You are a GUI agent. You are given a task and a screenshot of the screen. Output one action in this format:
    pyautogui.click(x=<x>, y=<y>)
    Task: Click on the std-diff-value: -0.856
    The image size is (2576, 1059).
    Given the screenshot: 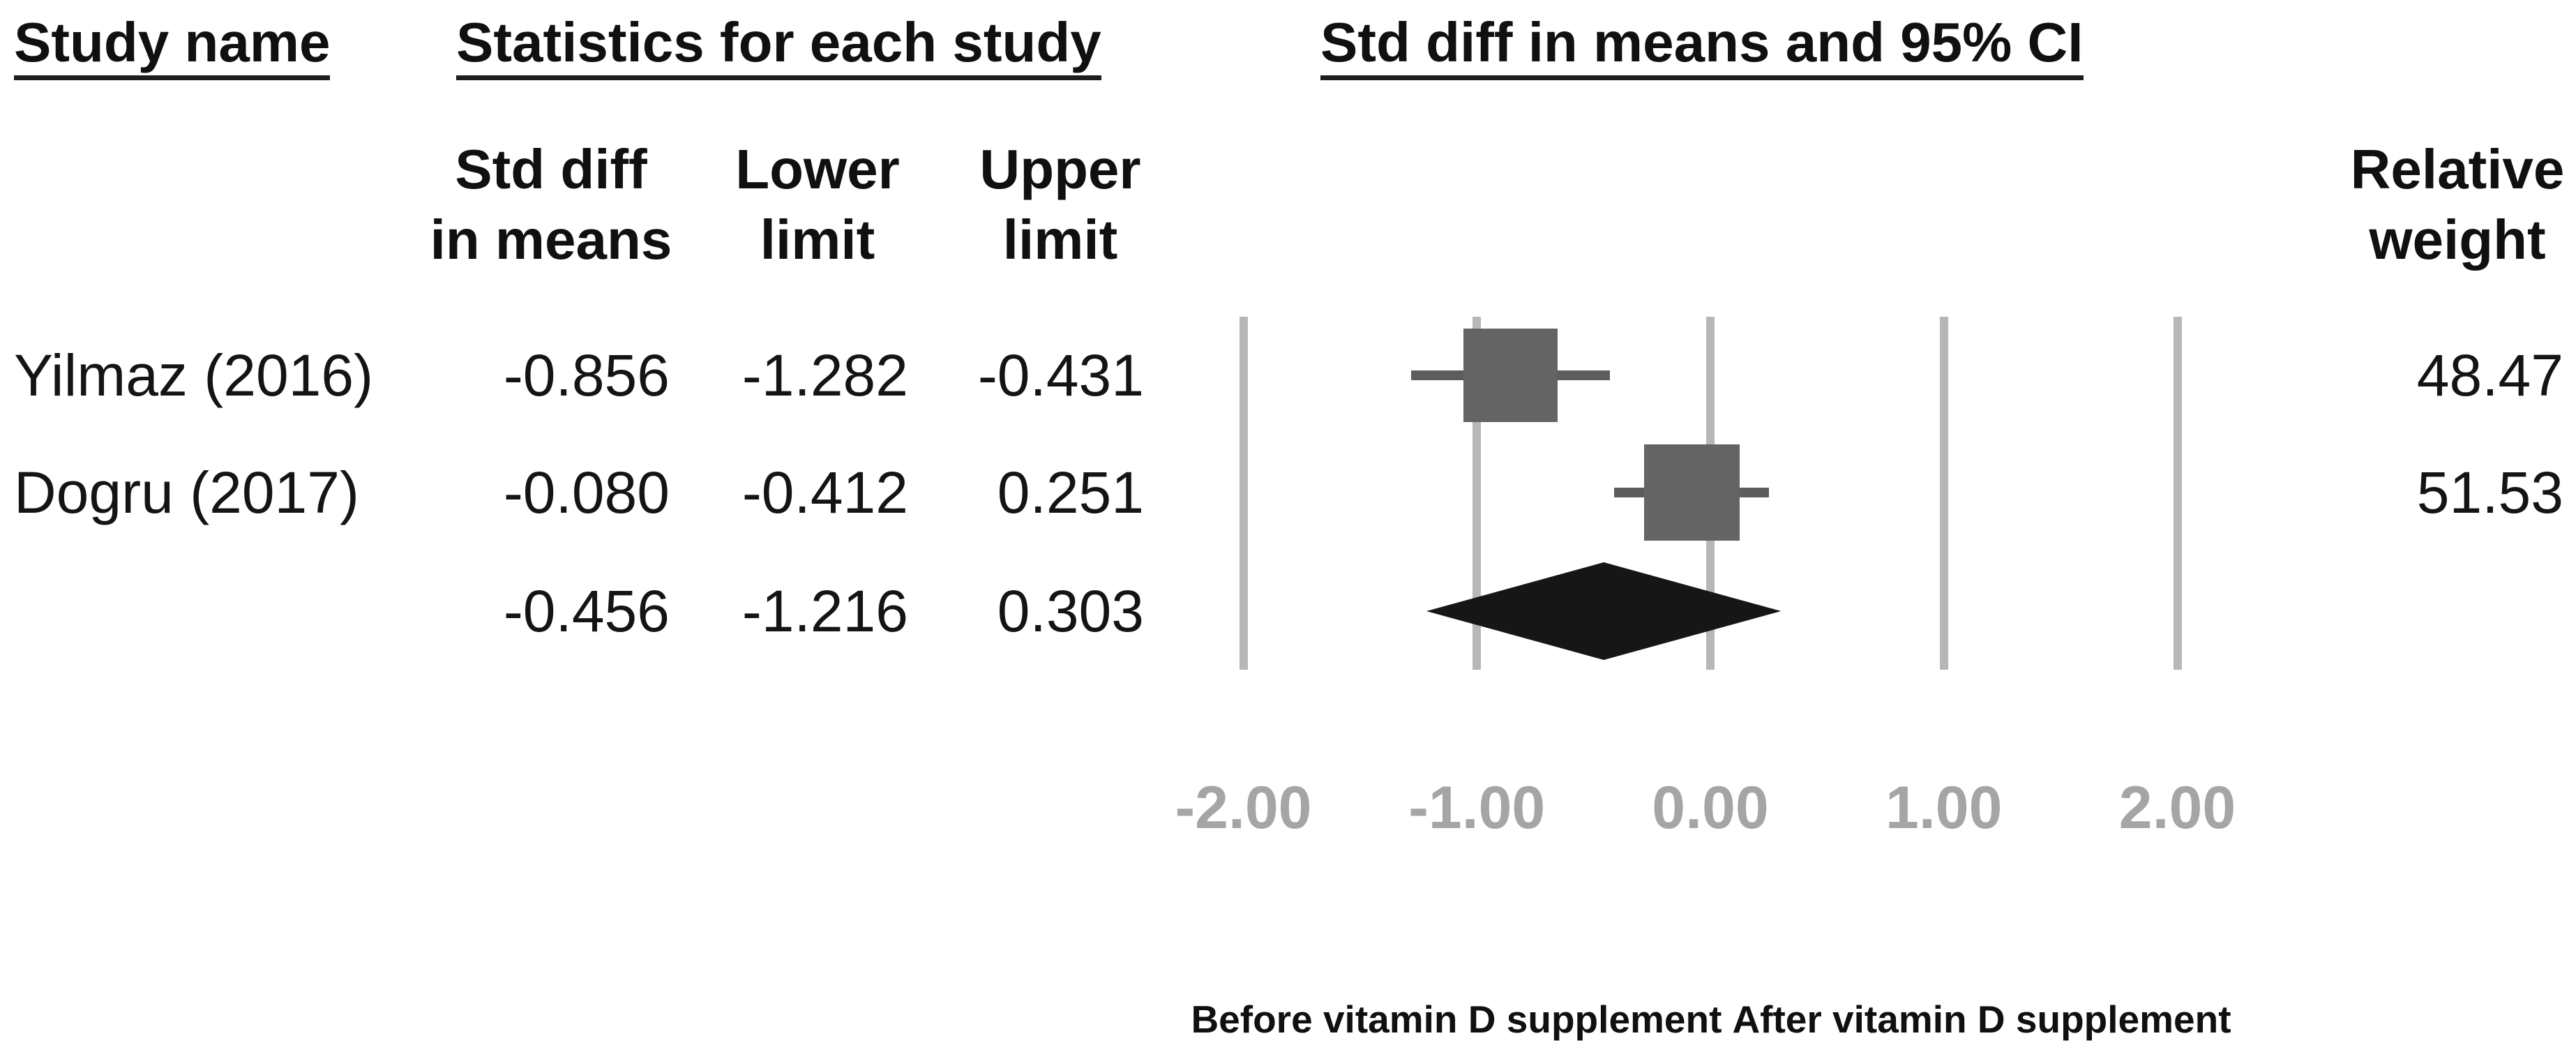 What is the action you would take?
    pyautogui.click(x=586, y=375)
    